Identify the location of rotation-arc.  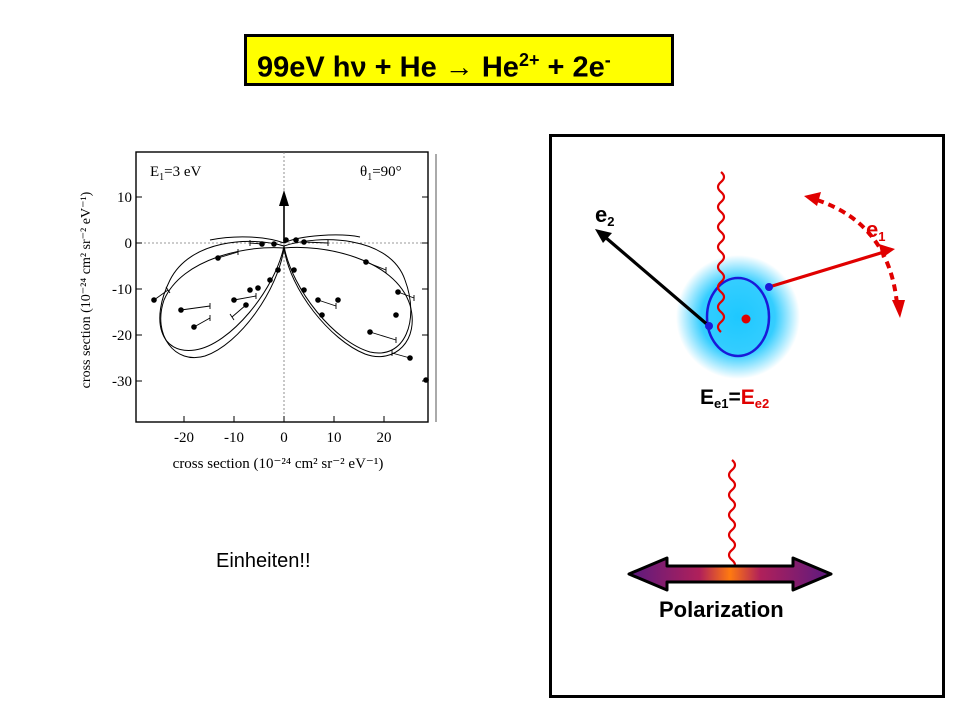
(857, 251).